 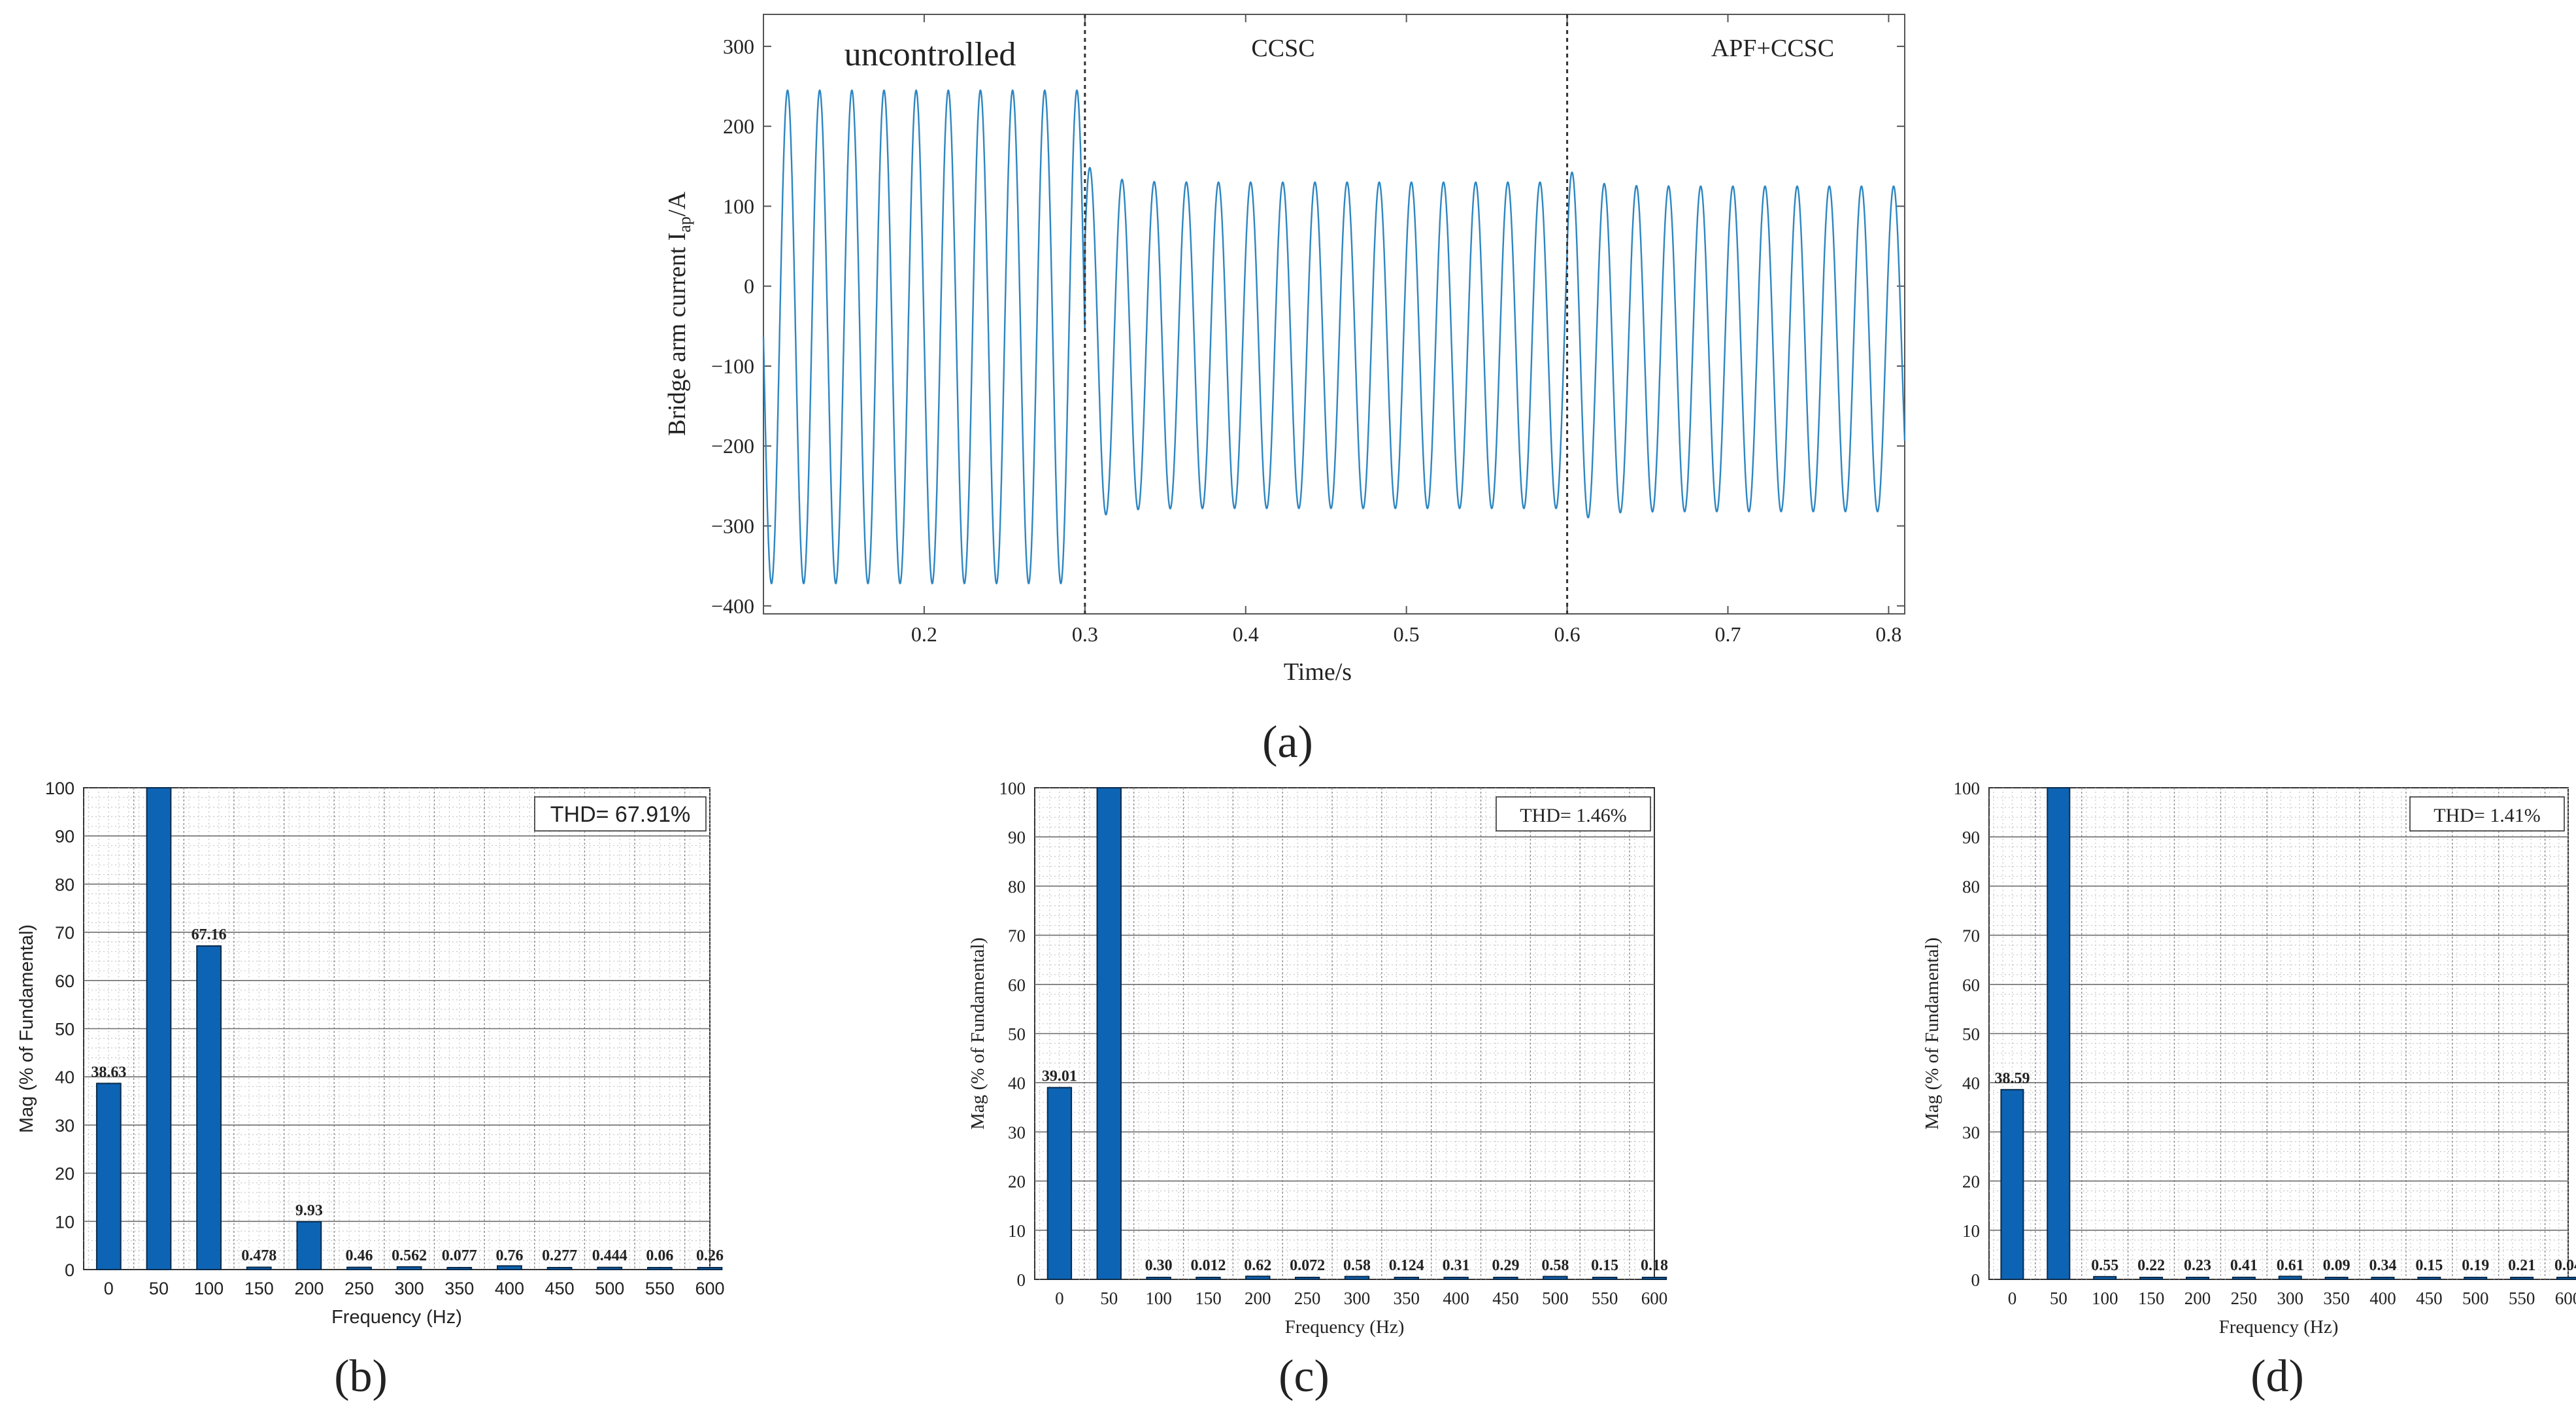 What do you see at coordinates (739, 46) in the screenshot?
I see `chart-a-ytick-label: 300` at bounding box center [739, 46].